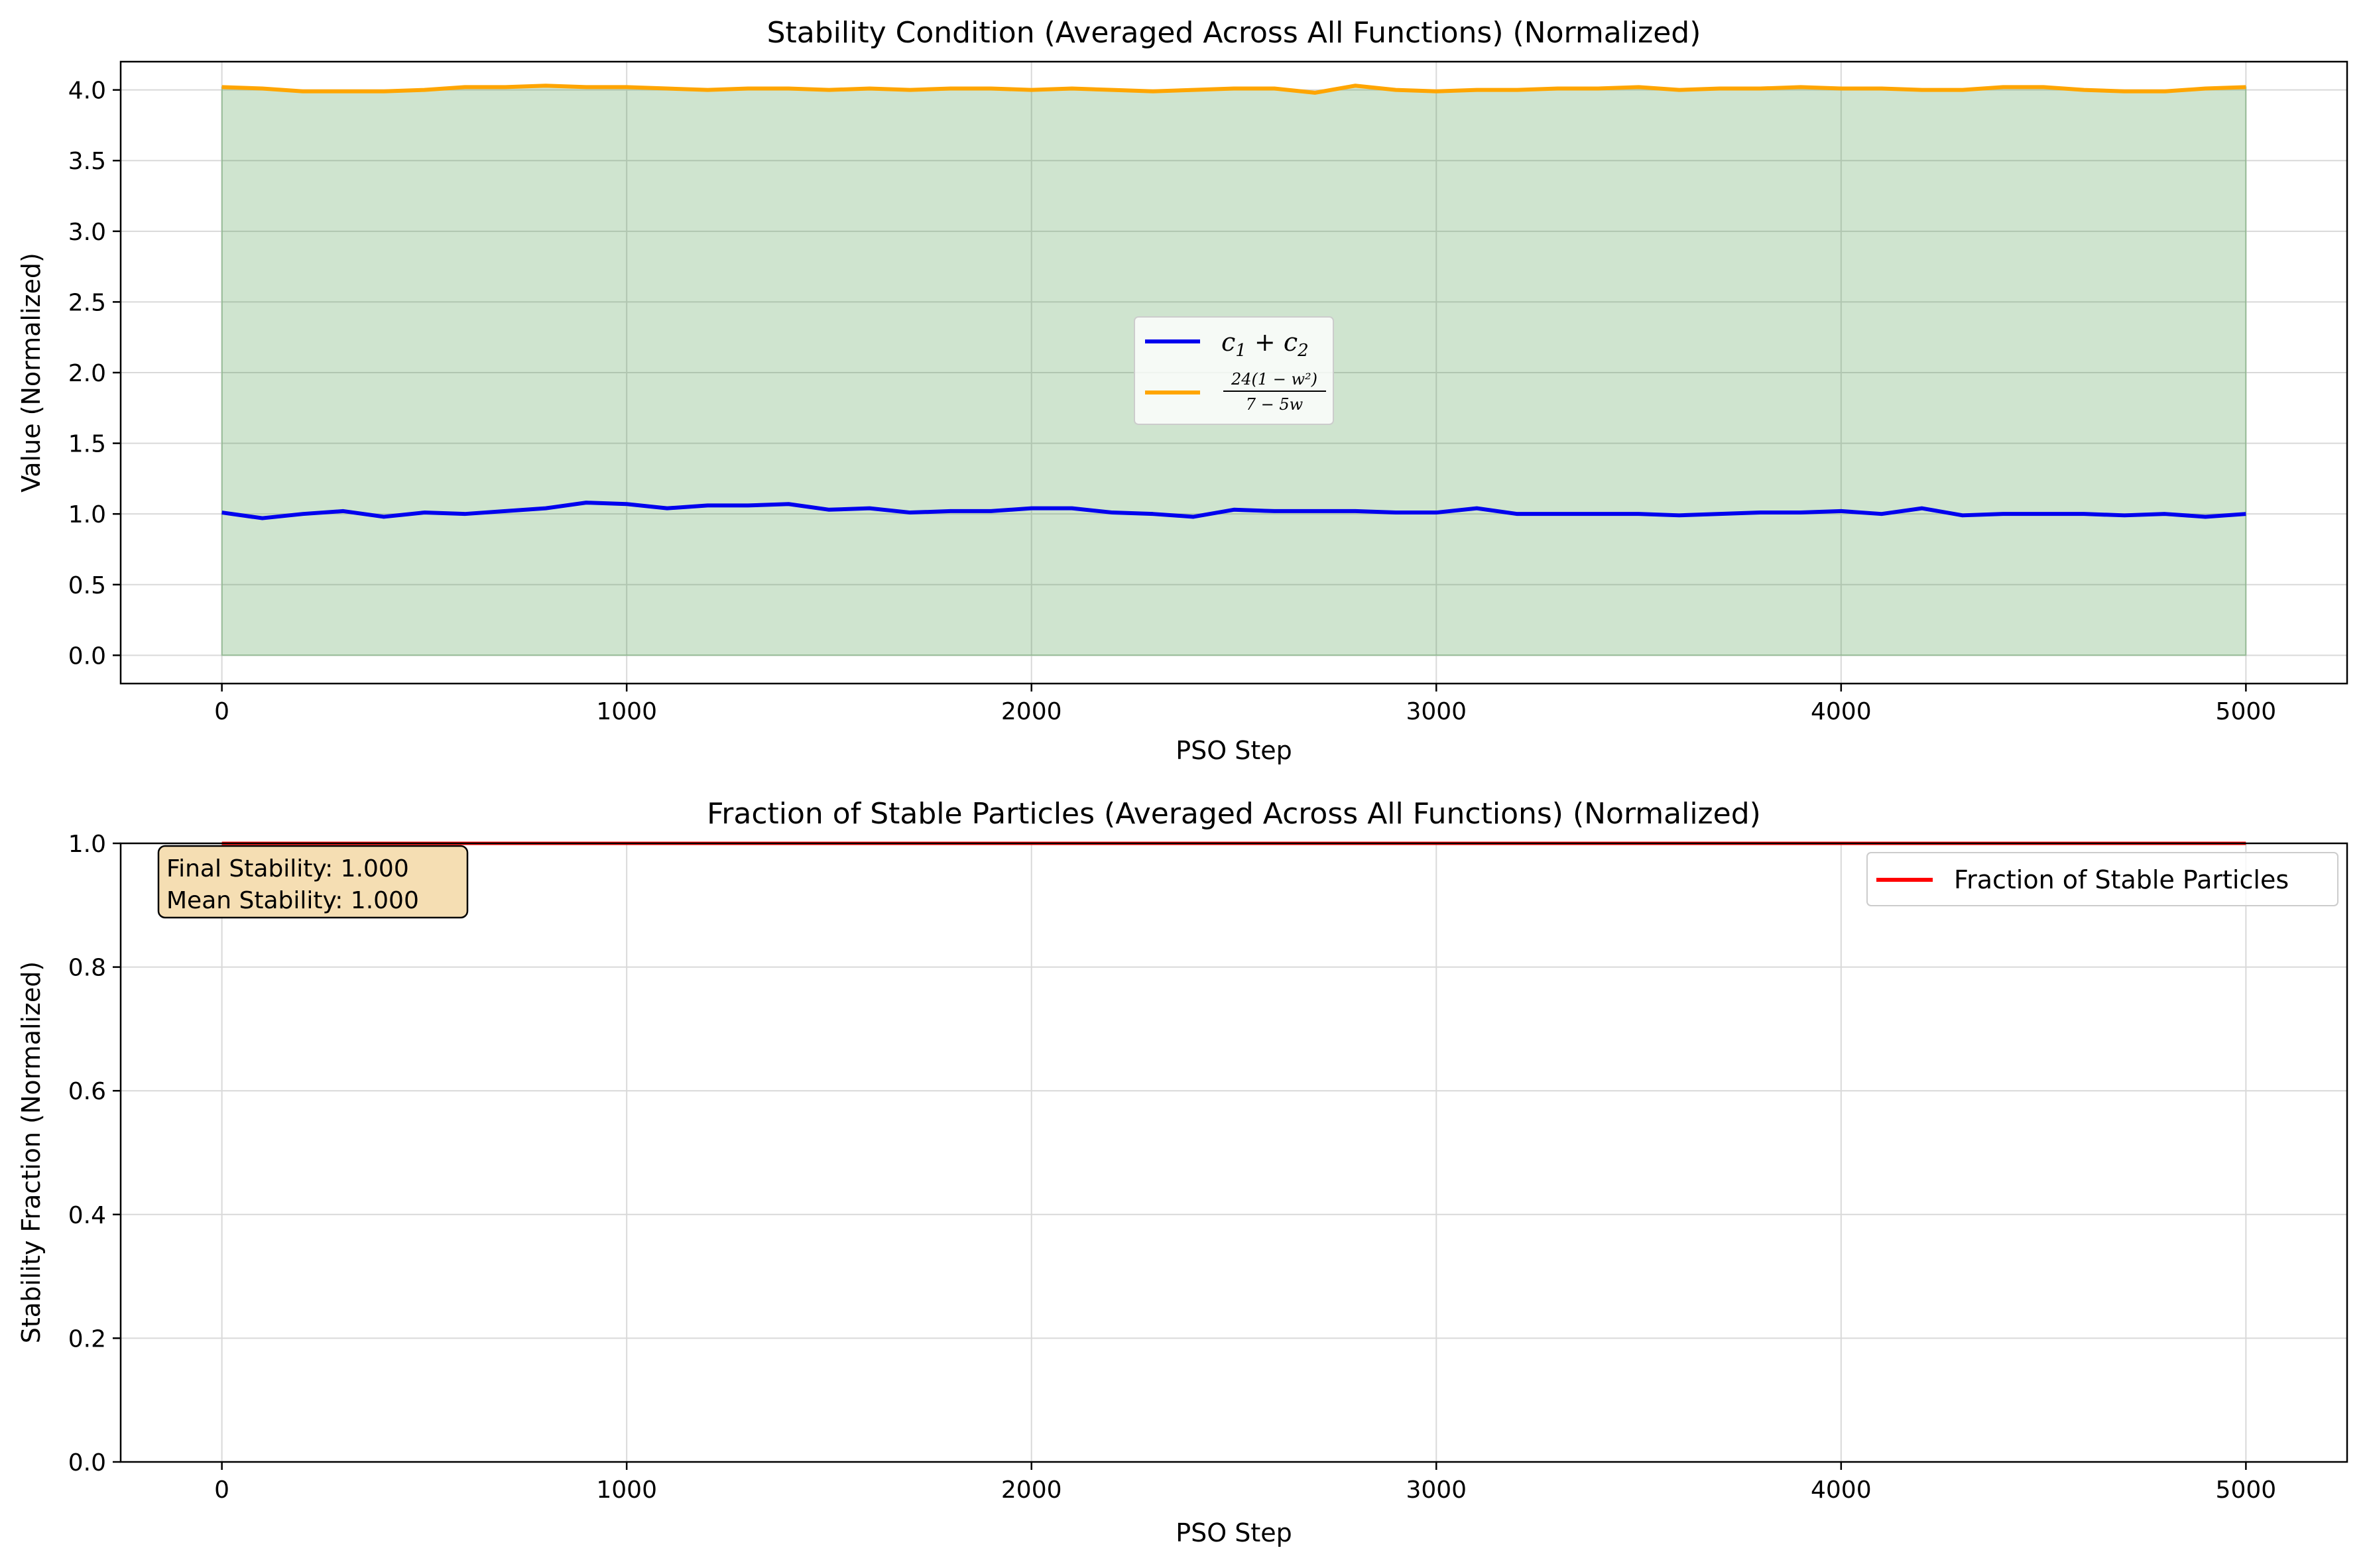 Image resolution: width=2367 pixels, height=1568 pixels. I want to click on legend: Fraction of Stable Particles, so click(2102, 879).